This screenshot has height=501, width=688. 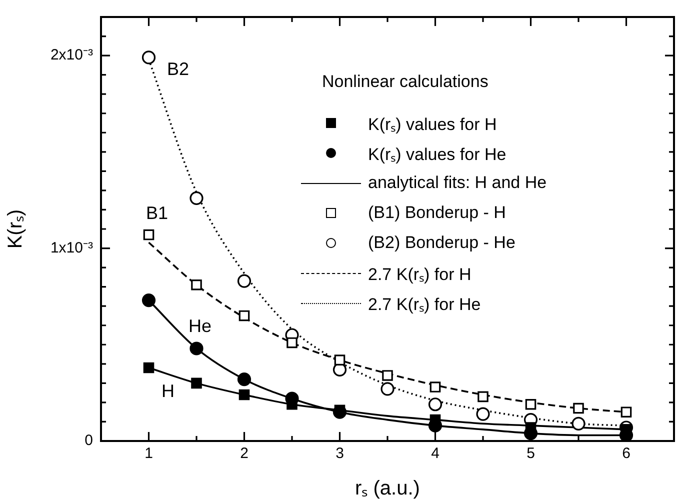 What do you see at coordinates (244, 453) in the screenshot?
I see `x-tick-label: 2` at bounding box center [244, 453].